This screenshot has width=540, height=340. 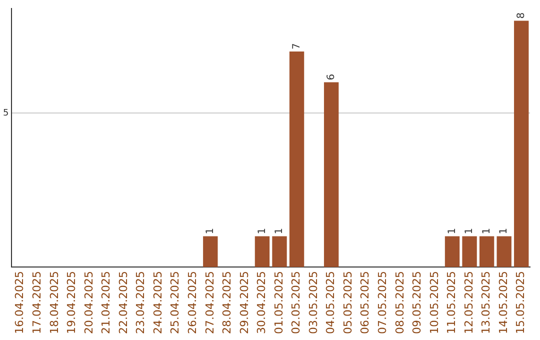 I want to click on x-tick-label: 02.05.2025, so click(x=296, y=302).